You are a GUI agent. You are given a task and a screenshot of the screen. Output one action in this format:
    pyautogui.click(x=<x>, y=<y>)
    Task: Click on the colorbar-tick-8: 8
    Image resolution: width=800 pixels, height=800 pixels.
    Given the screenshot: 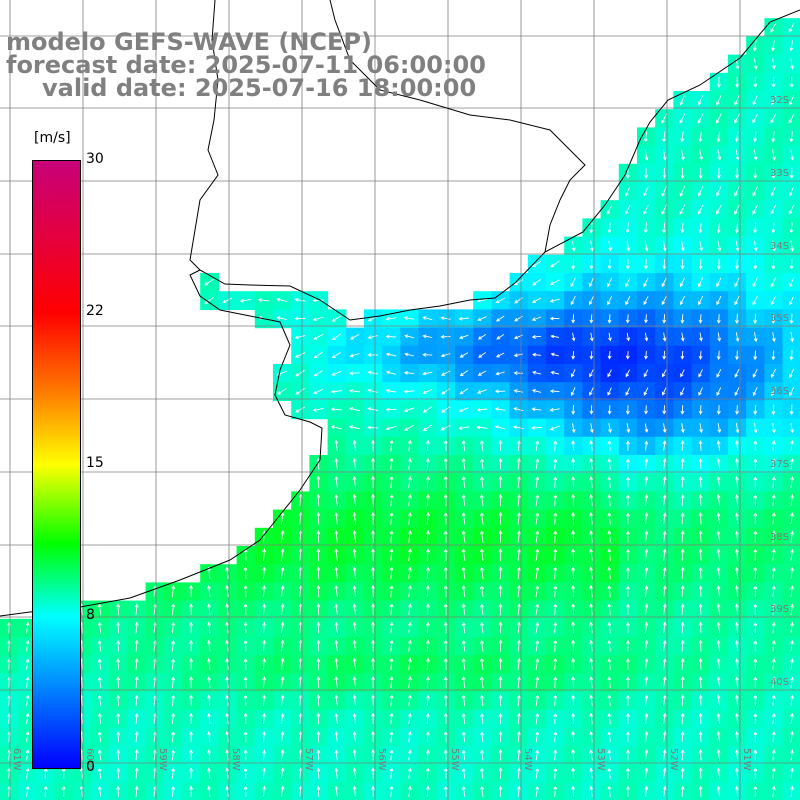 What is the action you would take?
    pyautogui.click(x=90, y=615)
    